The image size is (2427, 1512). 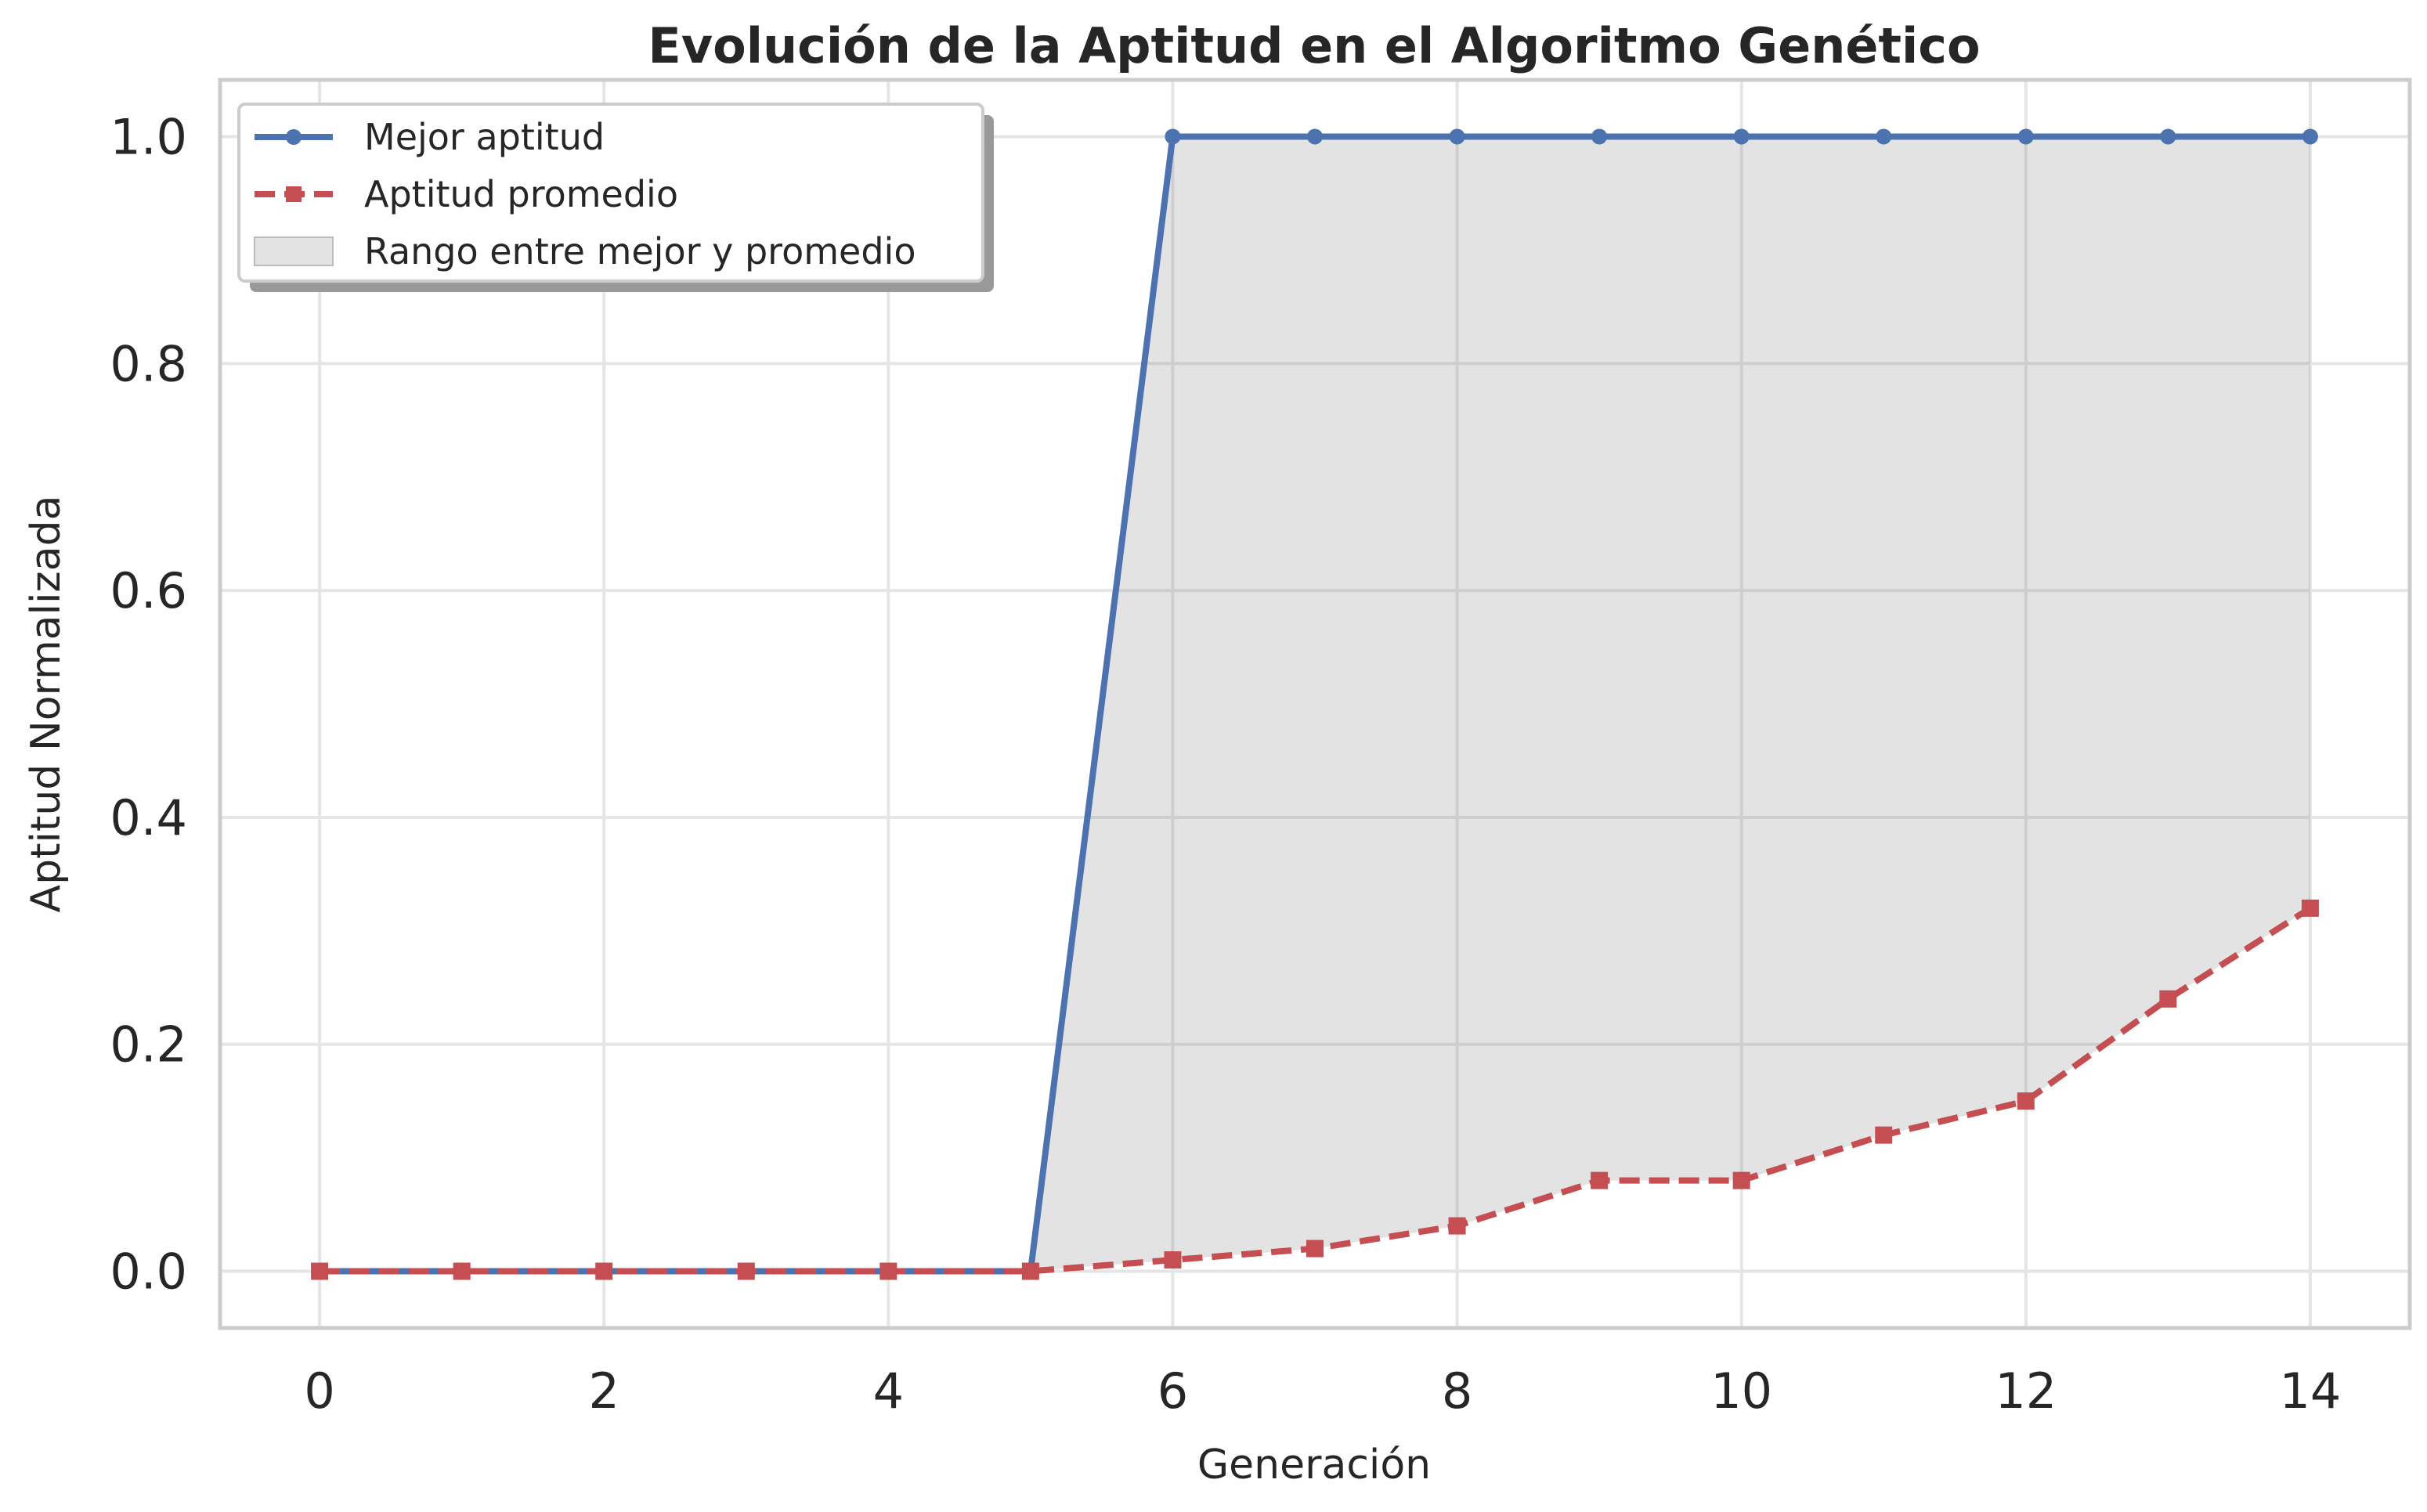 What do you see at coordinates (148, 136) in the screenshot?
I see `y-tick-label: 1.0` at bounding box center [148, 136].